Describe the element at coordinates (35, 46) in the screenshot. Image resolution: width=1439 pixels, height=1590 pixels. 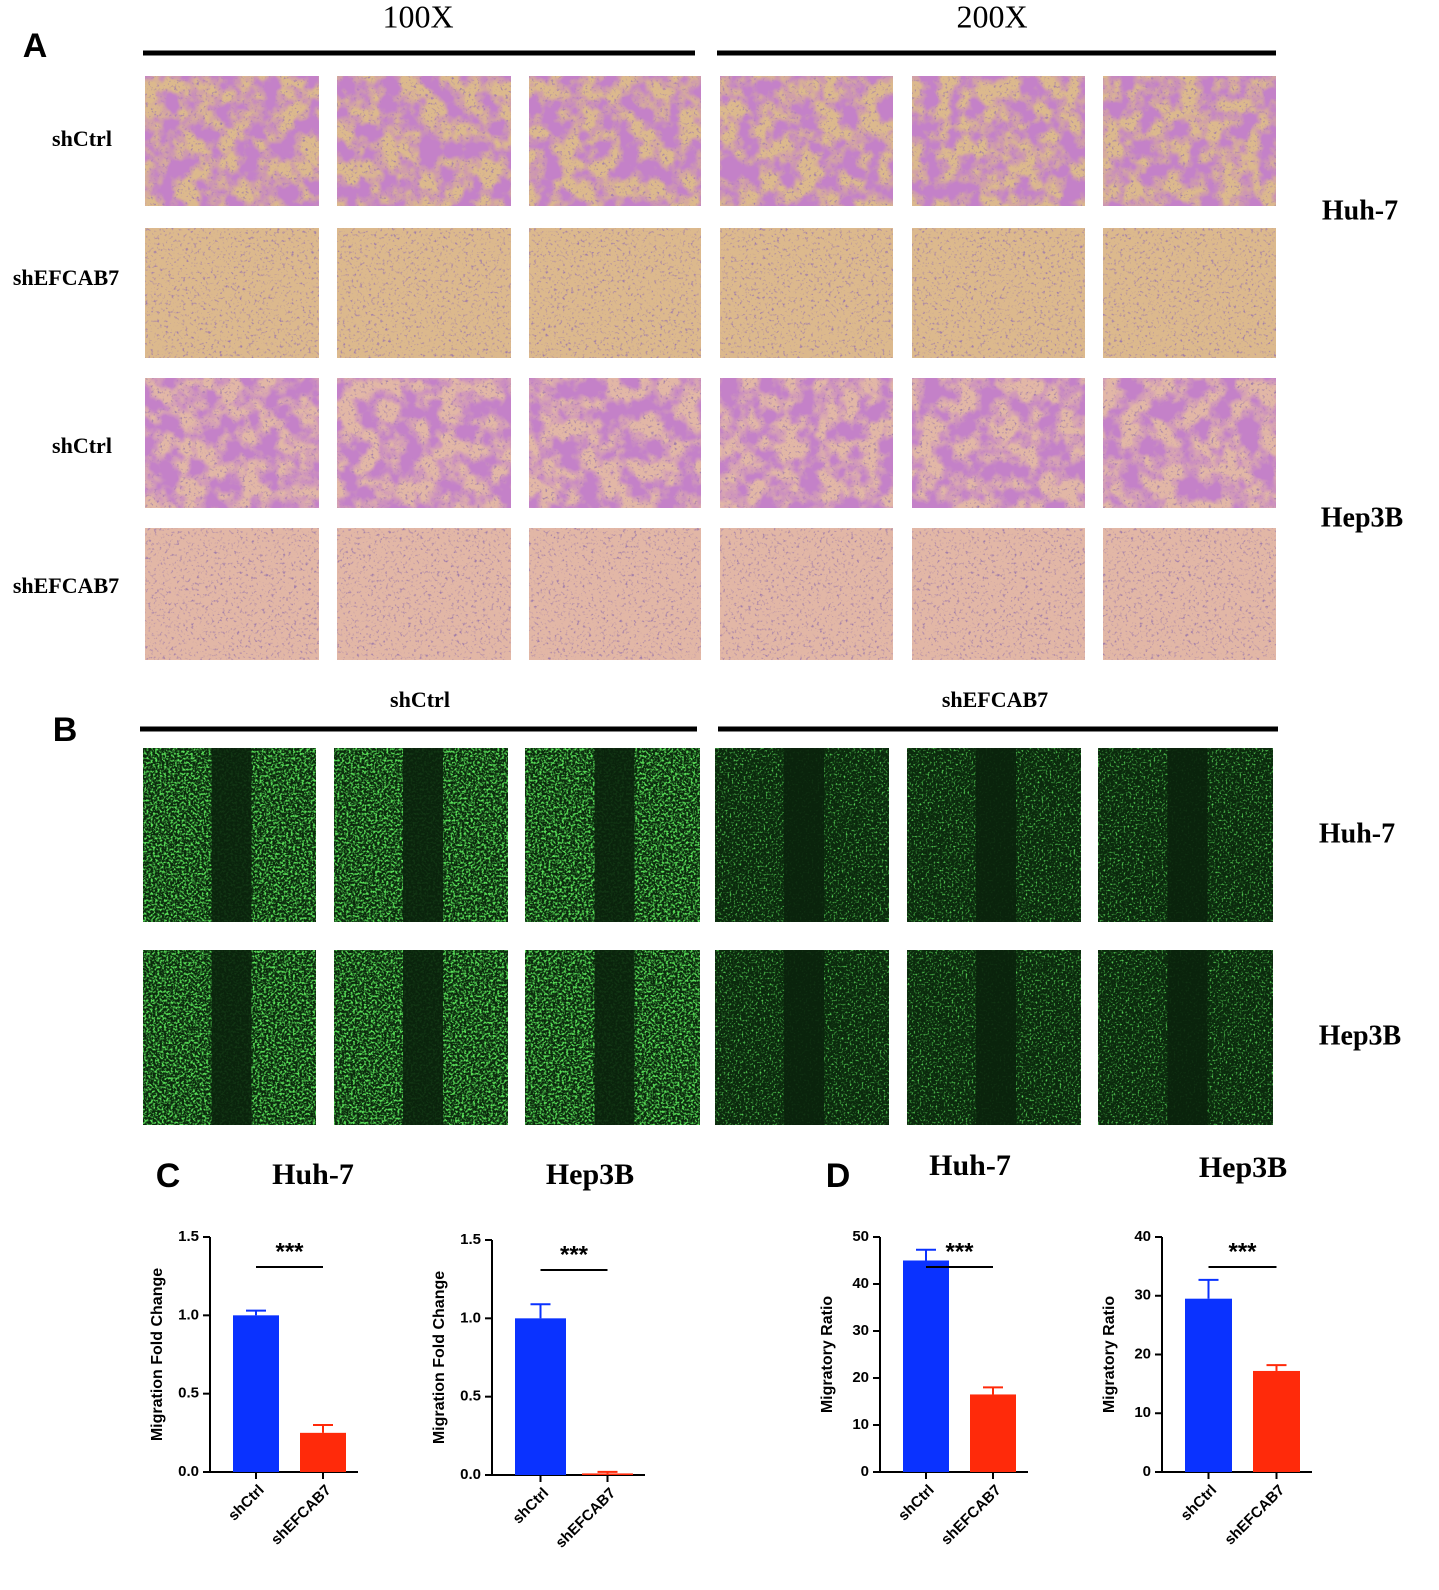
I see `panel-label: A` at that location.